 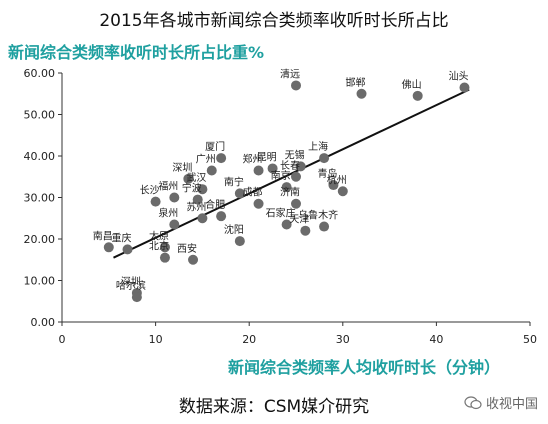 What do you see at coordinates (364, 367) in the screenshot?
I see `x-axis-title: 新闻综合类频率人均收听时长（分钟）` at bounding box center [364, 367].